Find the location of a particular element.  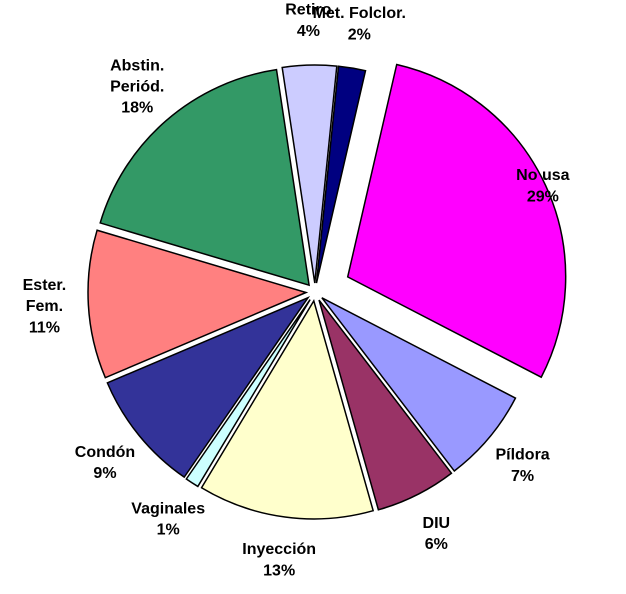

slice-label: DIU is located at coordinates (437, 523).